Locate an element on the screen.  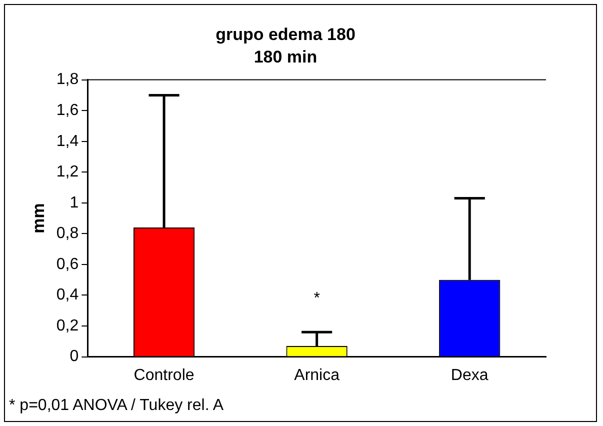
y-tick-label: 1,2 is located at coordinates (67, 172).